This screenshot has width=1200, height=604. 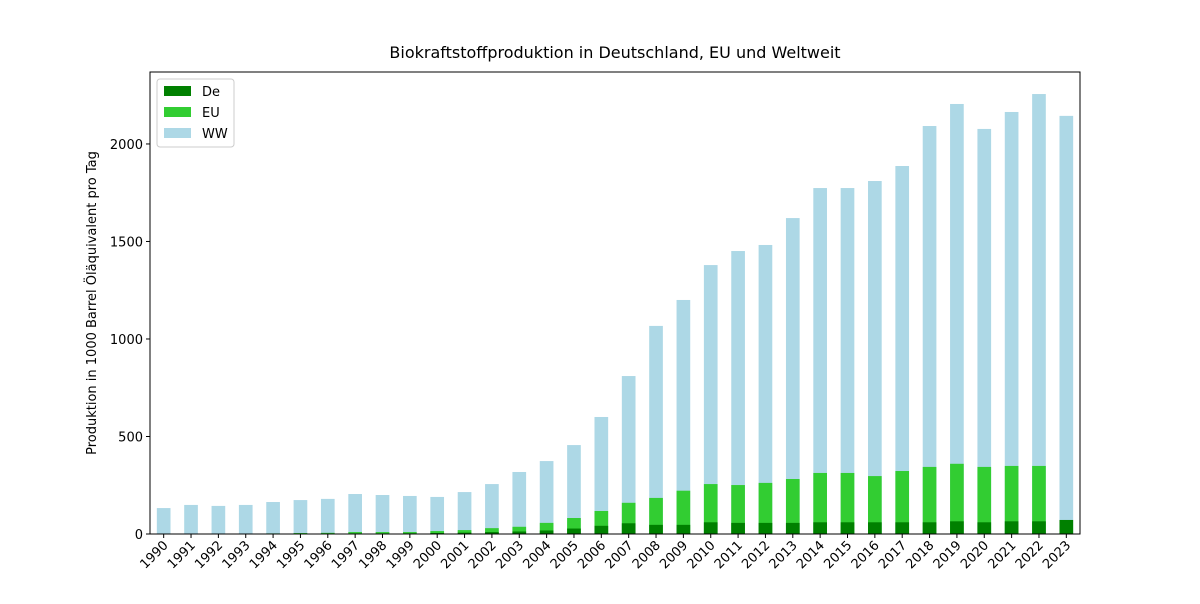 I want to click on x-tick-label: 2019, so click(x=948, y=555).